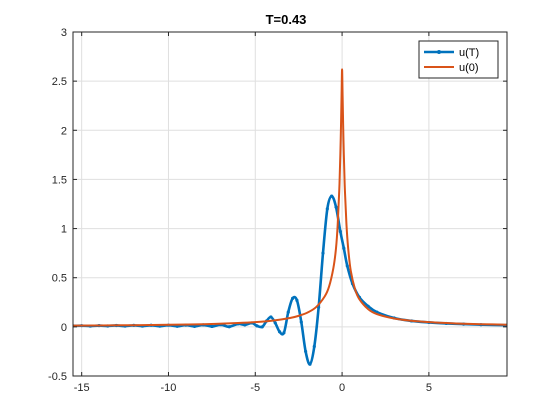  What do you see at coordinates (439, 52) in the screenshot?
I see `legend-marker` at bounding box center [439, 52].